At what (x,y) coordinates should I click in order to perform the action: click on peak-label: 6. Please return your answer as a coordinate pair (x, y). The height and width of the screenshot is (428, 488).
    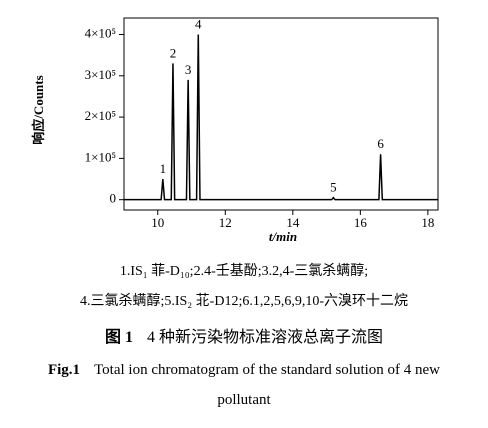
    Looking at the image, I should click on (380, 143).